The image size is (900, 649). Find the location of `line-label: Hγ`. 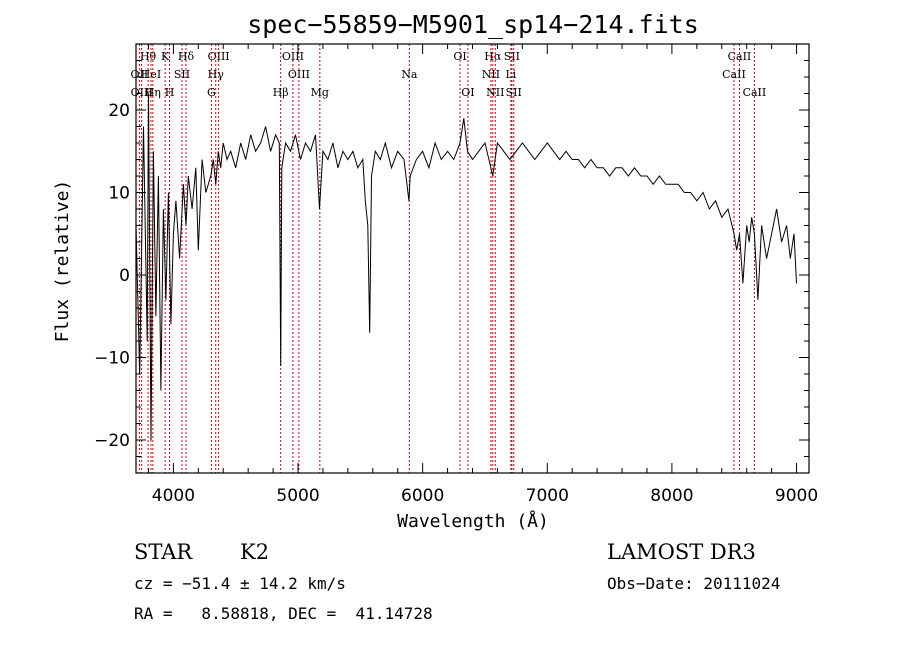

line-label: Hγ is located at coordinates (216, 74).